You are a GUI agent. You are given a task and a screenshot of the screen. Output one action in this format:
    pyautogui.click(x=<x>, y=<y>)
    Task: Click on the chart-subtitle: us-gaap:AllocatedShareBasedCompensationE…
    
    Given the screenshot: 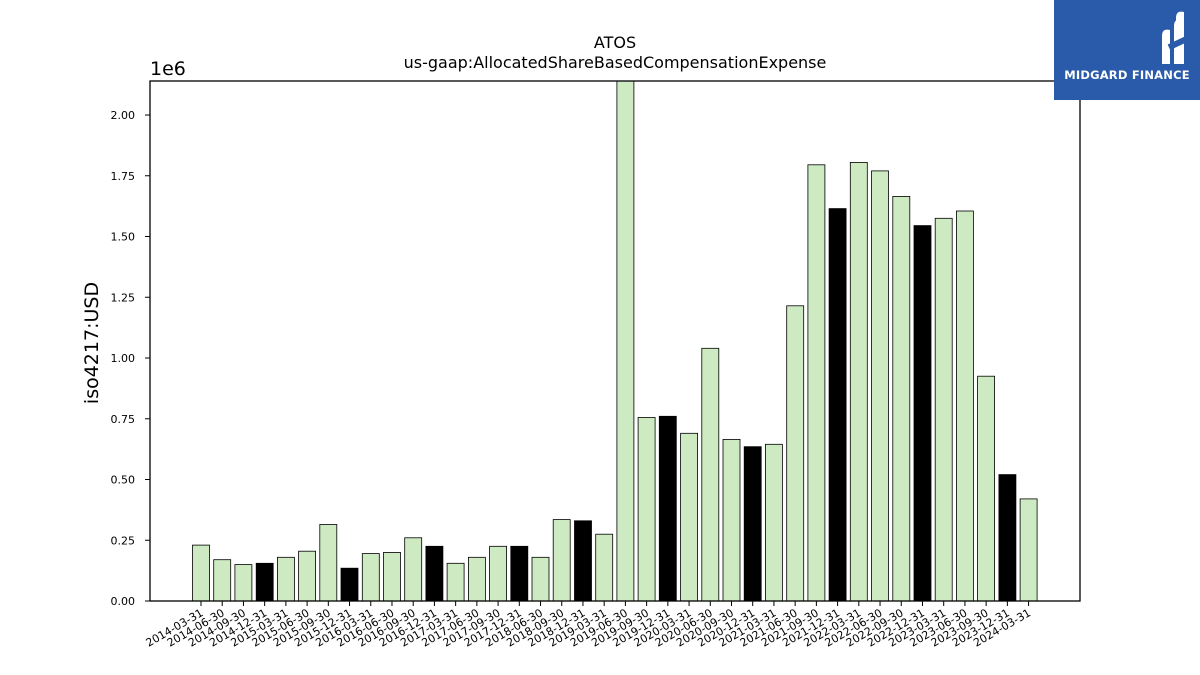 What is the action you would take?
    pyautogui.click(x=615, y=62)
    